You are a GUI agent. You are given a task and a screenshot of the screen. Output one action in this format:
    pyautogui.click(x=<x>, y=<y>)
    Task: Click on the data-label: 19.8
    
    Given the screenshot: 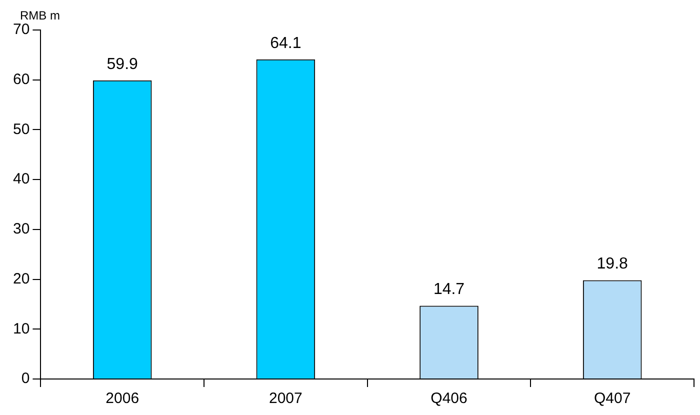 What is the action you would take?
    pyautogui.click(x=612, y=264)
    